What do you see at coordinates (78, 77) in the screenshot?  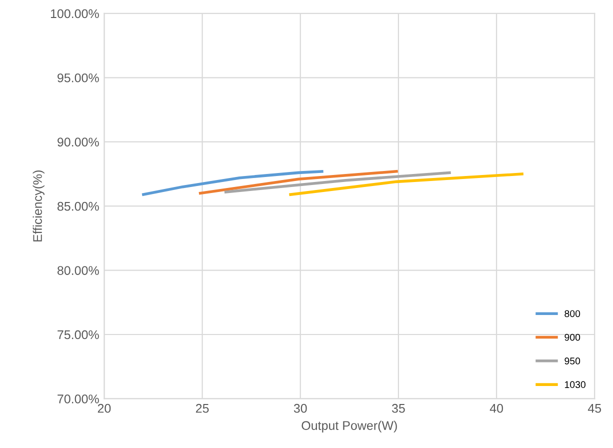 I see `y-tick-label: 95.00%` at bounding box center [78, 77].